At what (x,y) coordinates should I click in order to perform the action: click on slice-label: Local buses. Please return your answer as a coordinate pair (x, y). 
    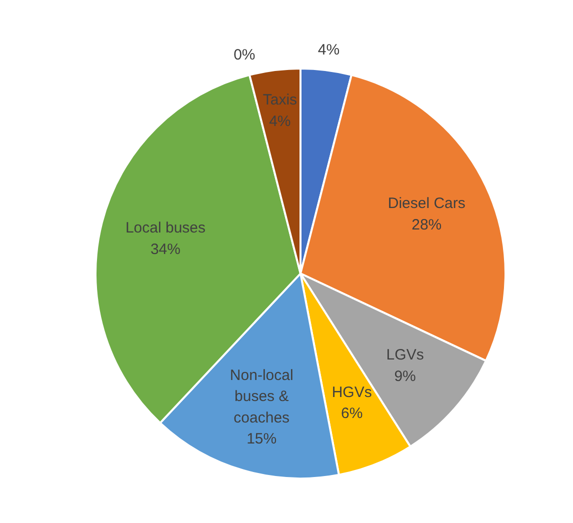
    Looking at the image, I should click on (165, 228).